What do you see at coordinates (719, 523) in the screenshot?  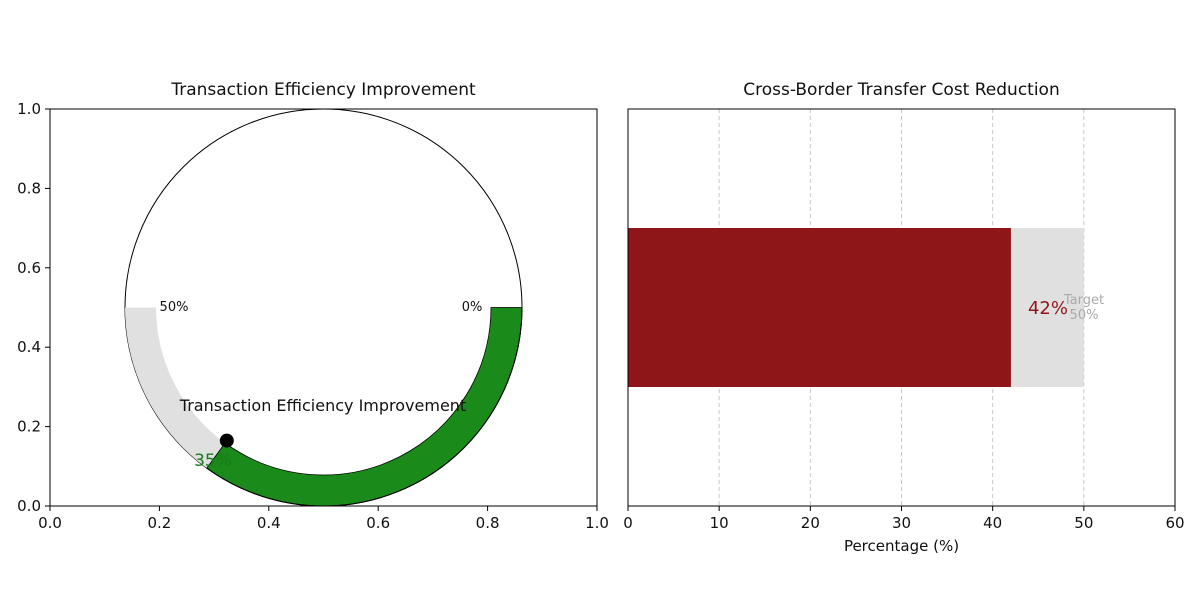 I see `bar-x-tick-label: 10` at bounding box center [719, 523].